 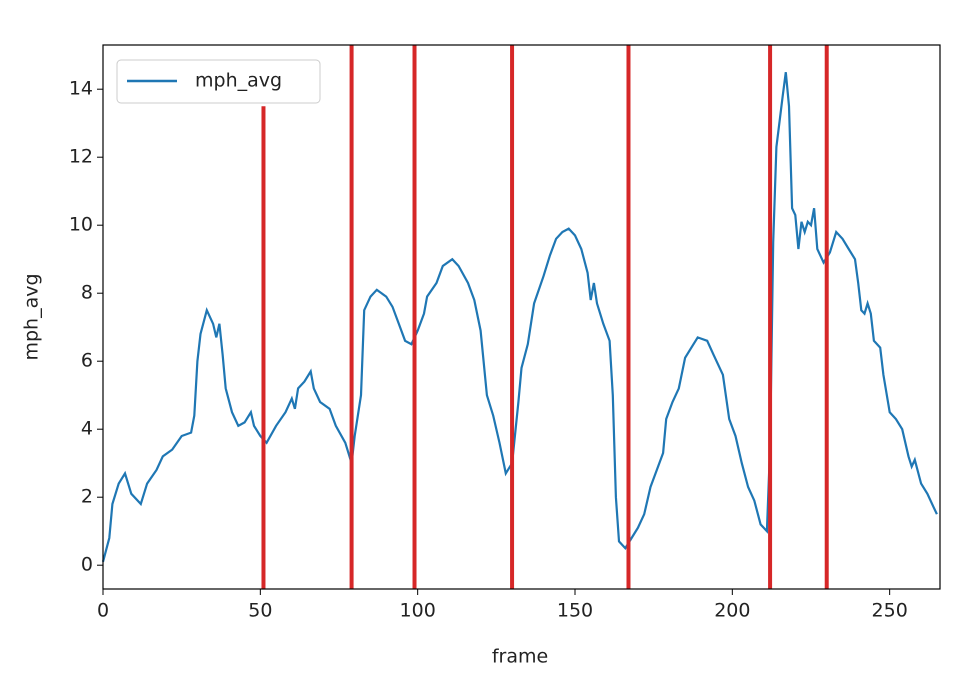 I want to click on x-tick-label: 250, so click(x=890, y=611).